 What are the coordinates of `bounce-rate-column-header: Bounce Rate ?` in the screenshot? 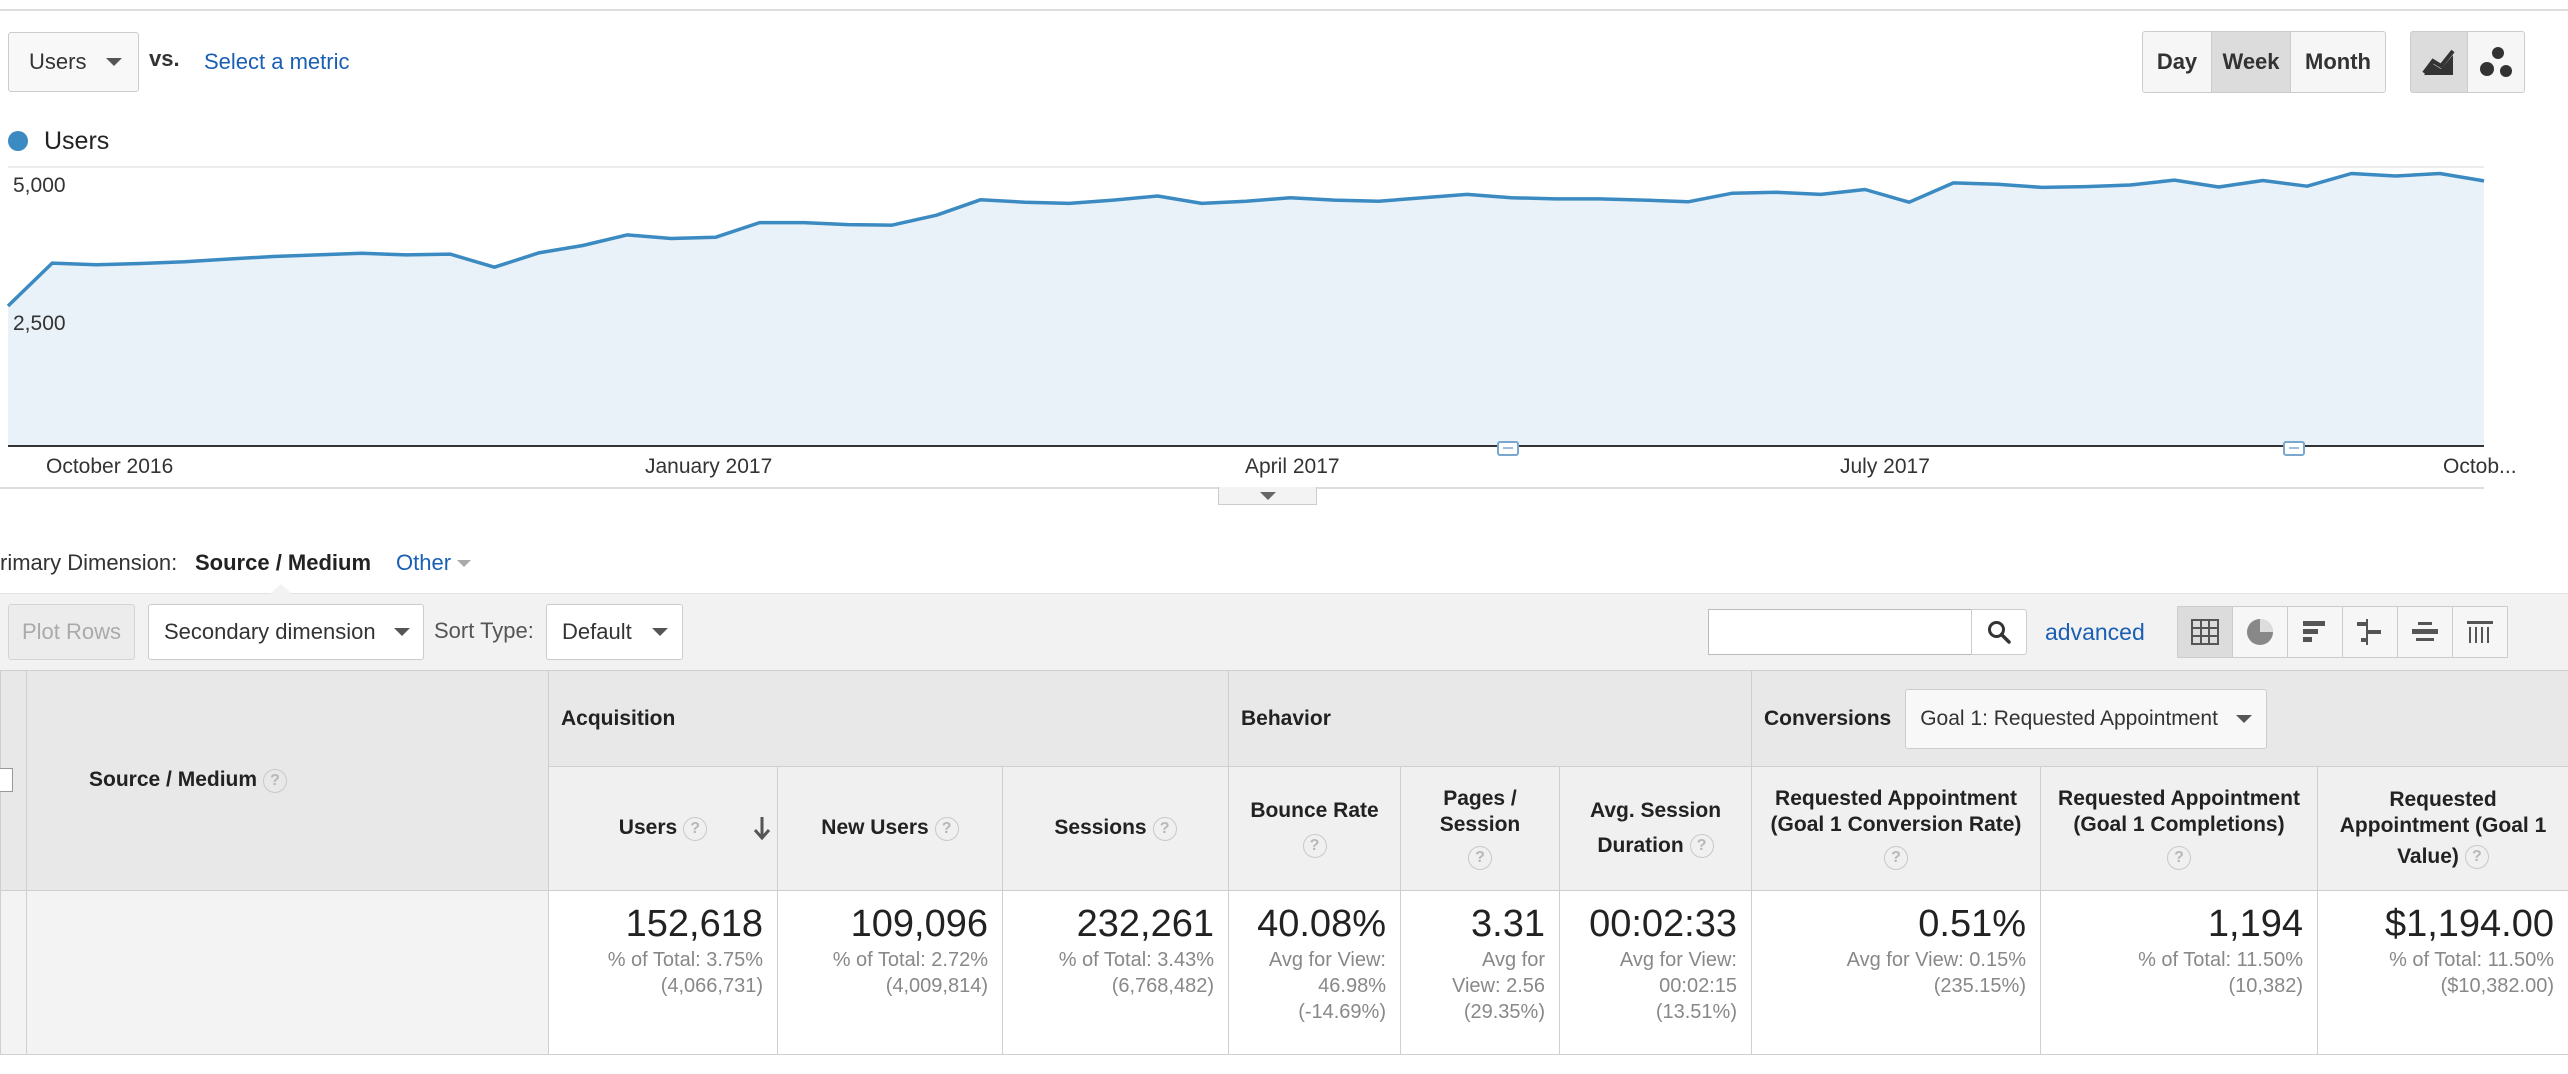 It's located at (1314, 828).